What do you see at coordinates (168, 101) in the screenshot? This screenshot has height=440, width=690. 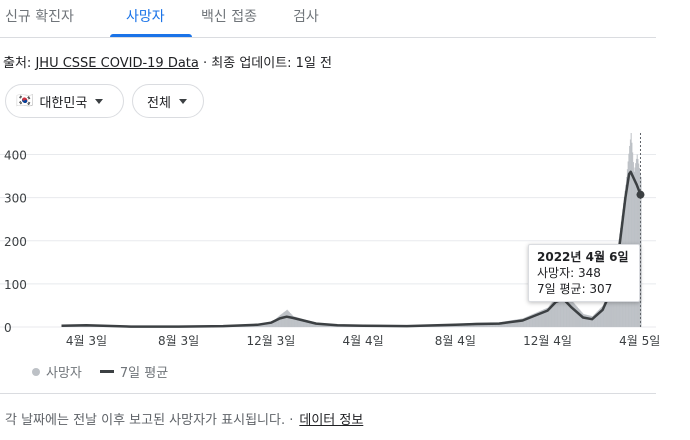 I see `range-select: 전체` at bounding box center [168, 101].